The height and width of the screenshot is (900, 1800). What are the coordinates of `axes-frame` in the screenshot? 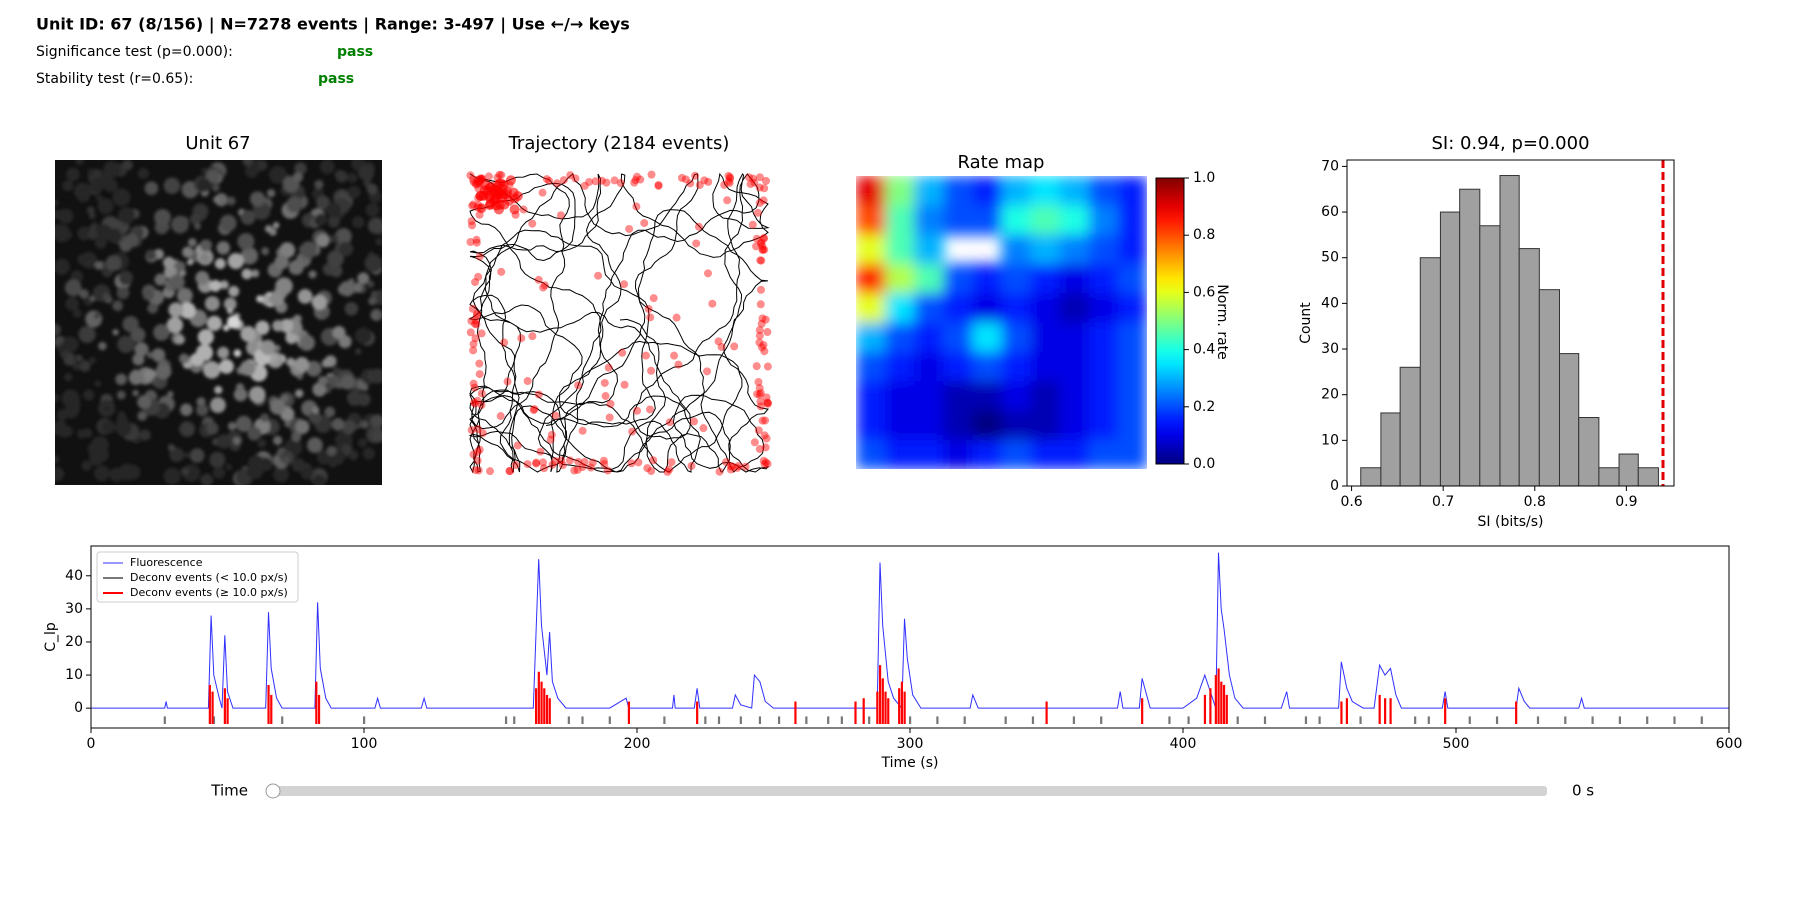 It's located at (1510, 323).